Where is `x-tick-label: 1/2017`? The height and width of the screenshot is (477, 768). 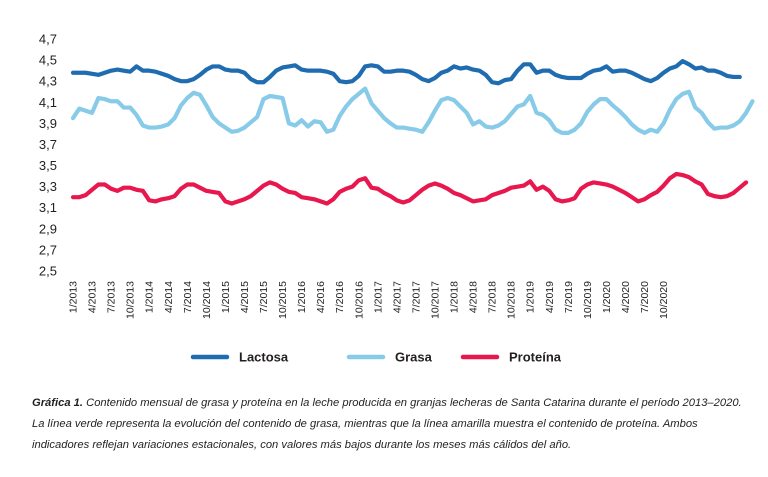 x-tick-label: 1/2017 is located at coordinates (378, 297).